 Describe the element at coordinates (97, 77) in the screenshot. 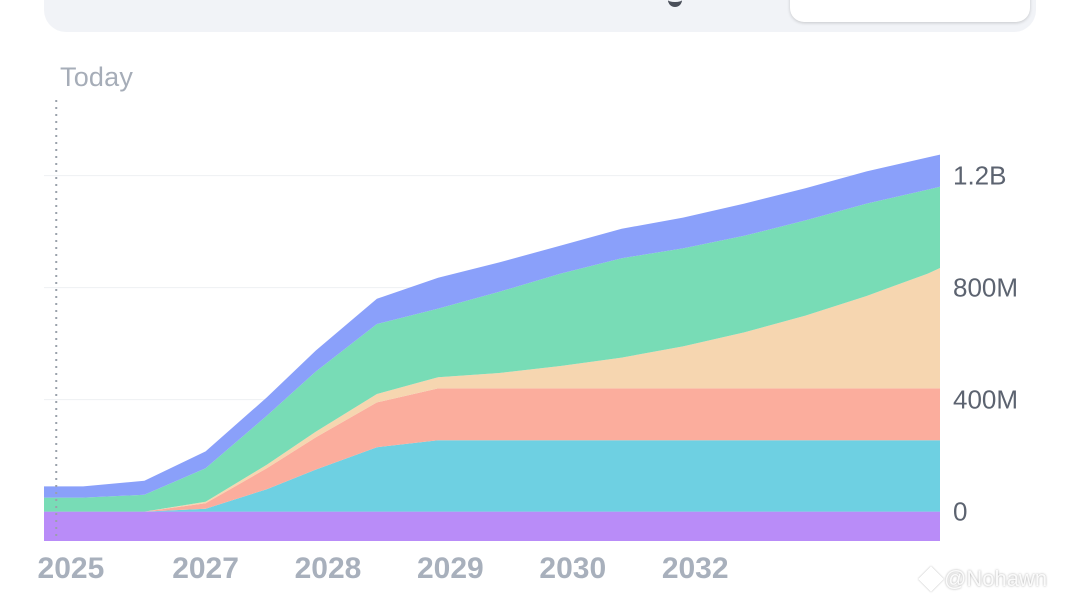

I see `today-label: Today` at that location.